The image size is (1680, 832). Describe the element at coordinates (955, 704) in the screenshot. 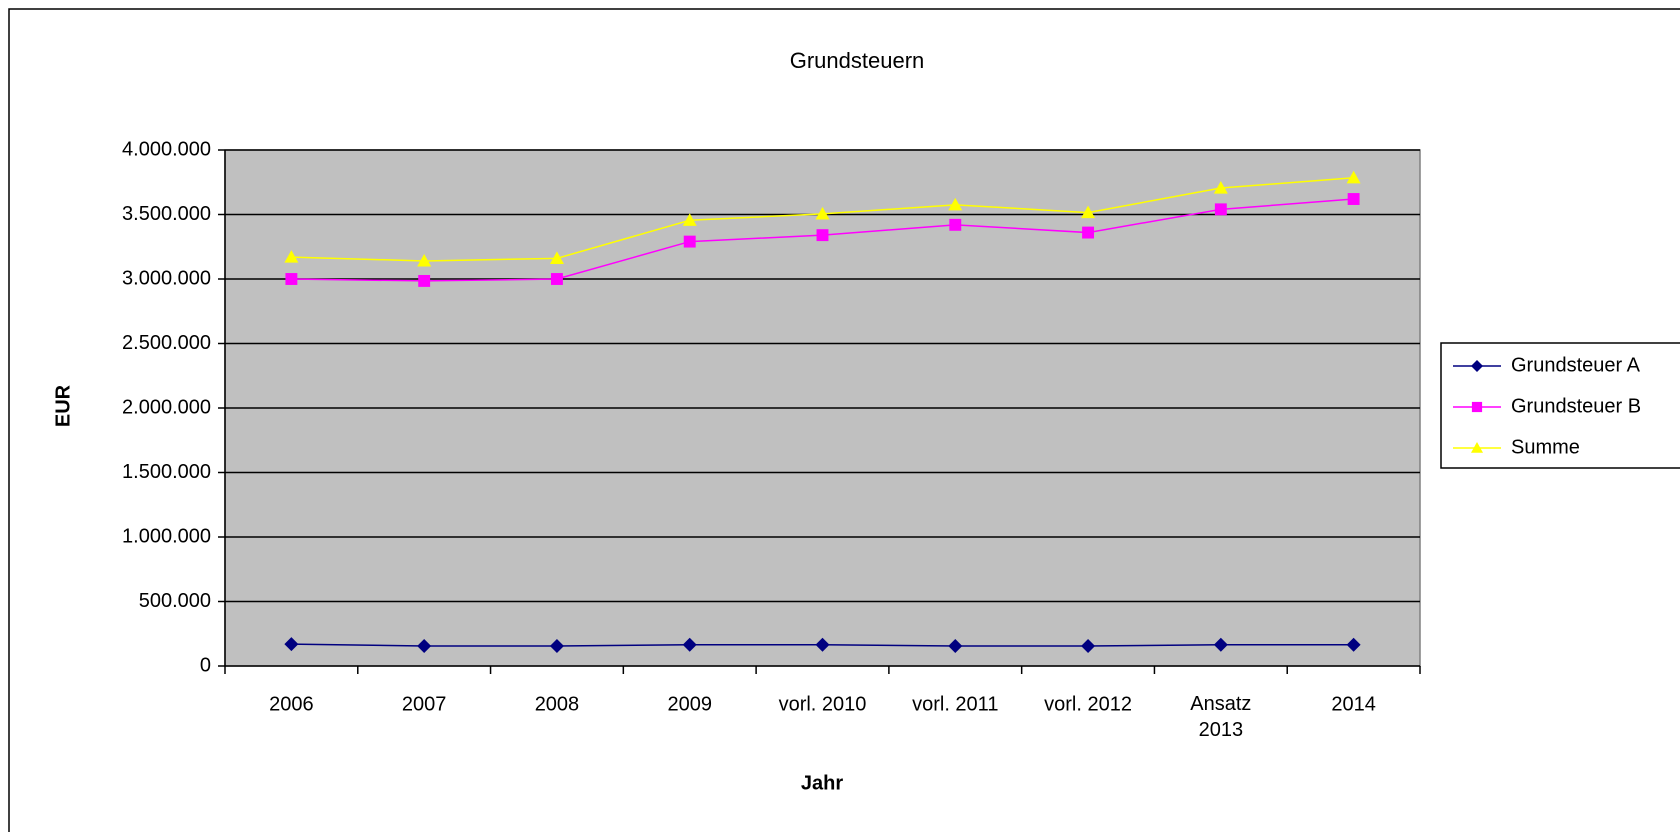

I see `x-tick-label: vorl. 2011` at that location.